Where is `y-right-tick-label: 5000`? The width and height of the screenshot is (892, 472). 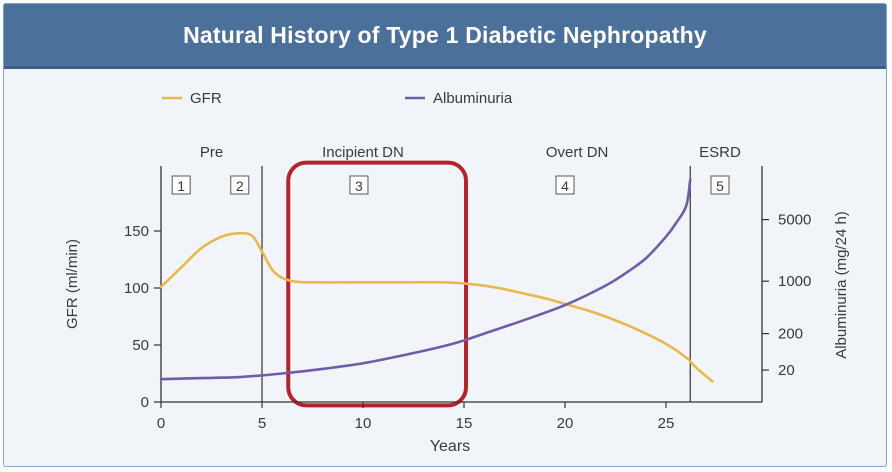 y-right-tick-label: 5000 is located at coordinates (794, 220).